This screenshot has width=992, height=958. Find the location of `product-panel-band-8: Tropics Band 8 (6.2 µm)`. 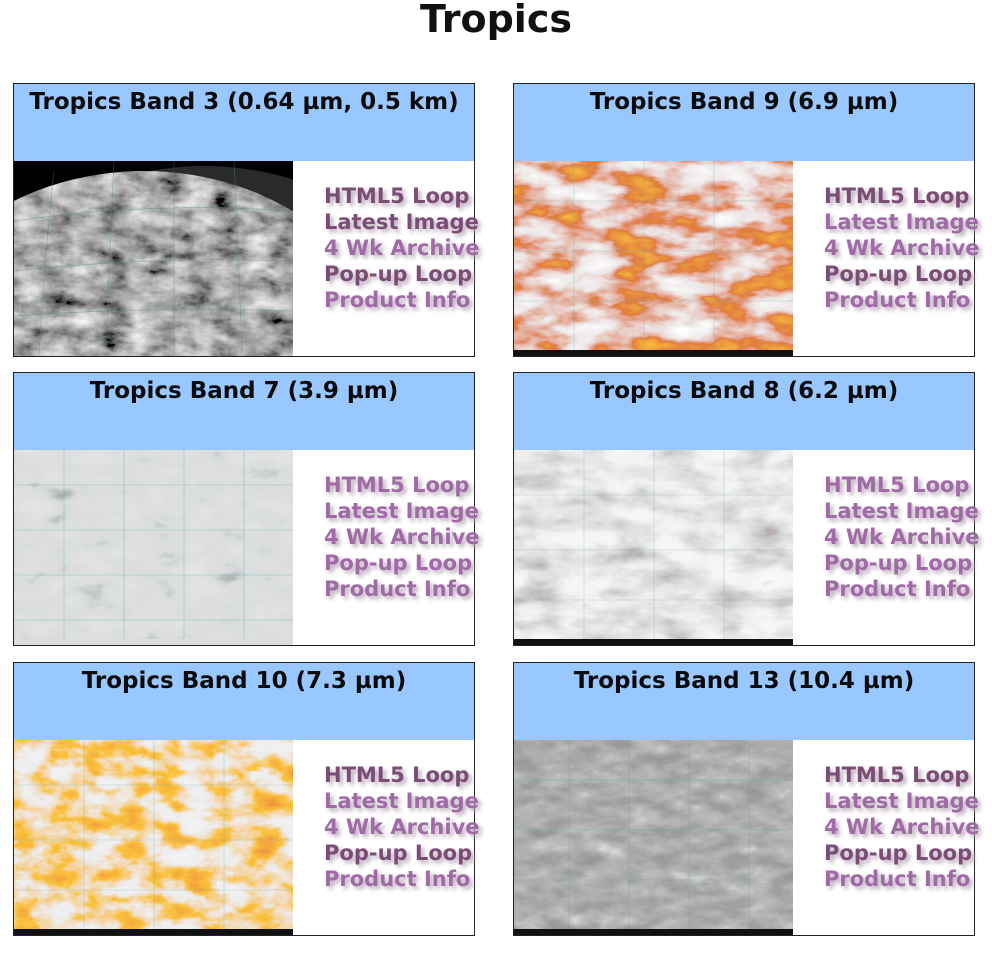

product-panel-band-8: Tropics Band 8 (6.2 µm) is located at coordinates (746, 509).